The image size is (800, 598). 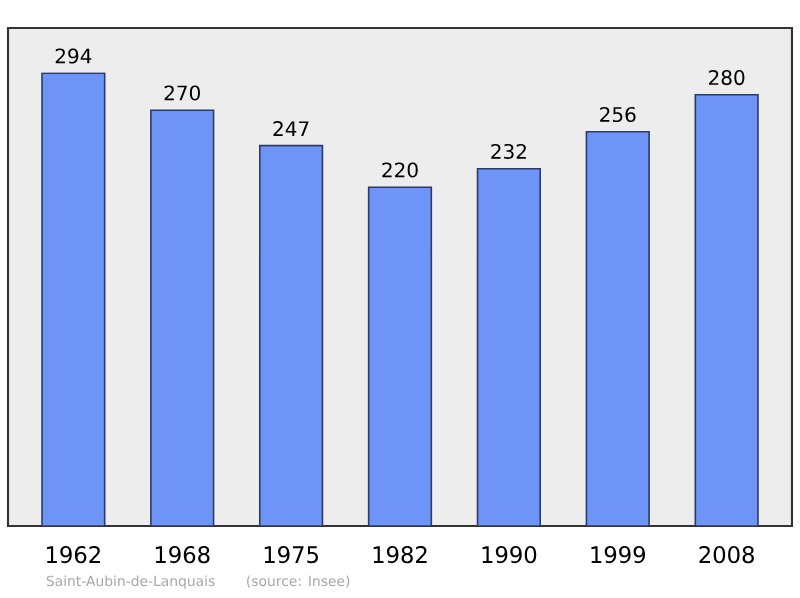 What do you see at coordinates (508, 151) in the screenshot?
I see `data-label: 232` at bounding box center [508, 151].